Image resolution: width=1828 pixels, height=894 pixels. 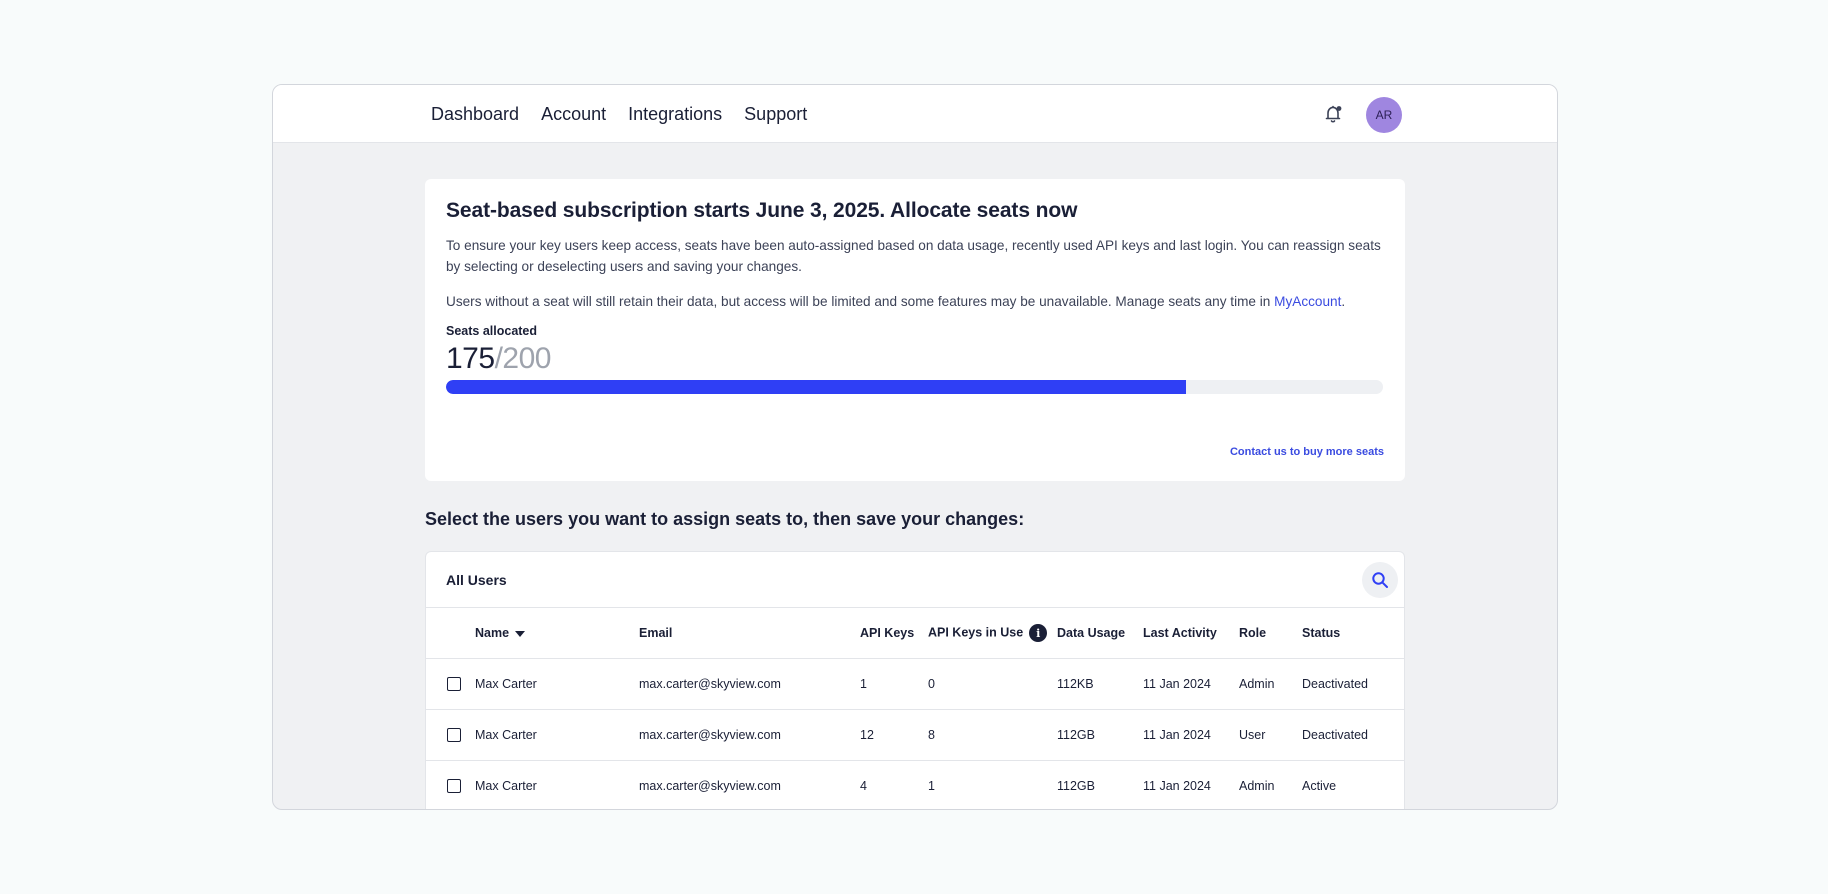 I want to click on table-title: All Users, so click(x=476, y=580).